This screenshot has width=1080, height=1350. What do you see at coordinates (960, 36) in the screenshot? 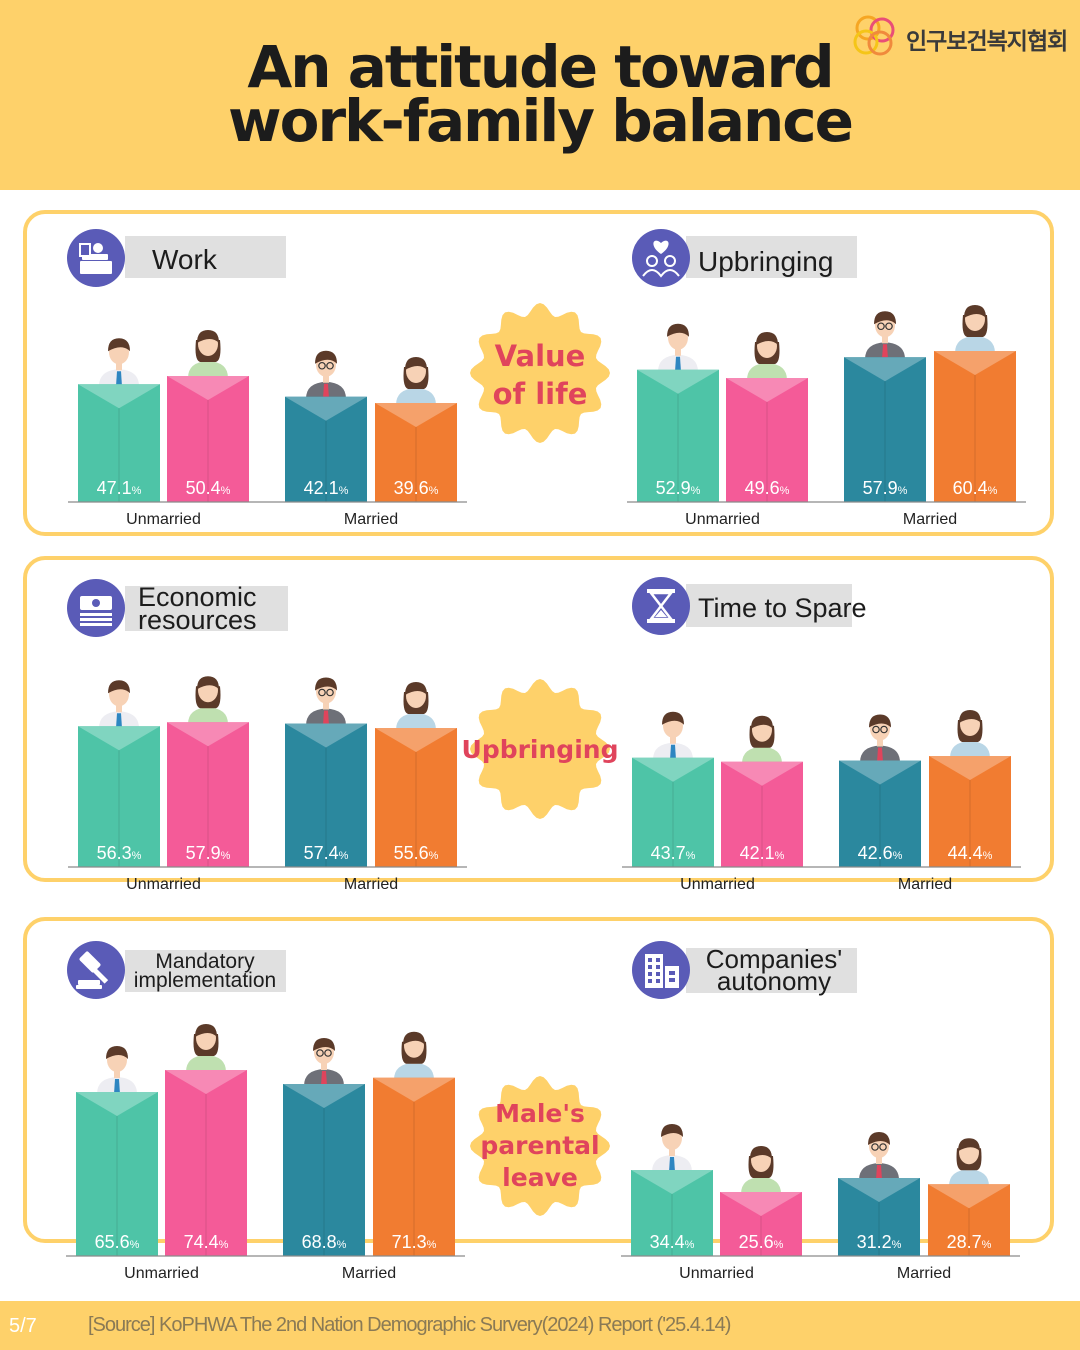
I see `kophwa-logo: 인구보건복지협회` at bounding box center [960, 36].